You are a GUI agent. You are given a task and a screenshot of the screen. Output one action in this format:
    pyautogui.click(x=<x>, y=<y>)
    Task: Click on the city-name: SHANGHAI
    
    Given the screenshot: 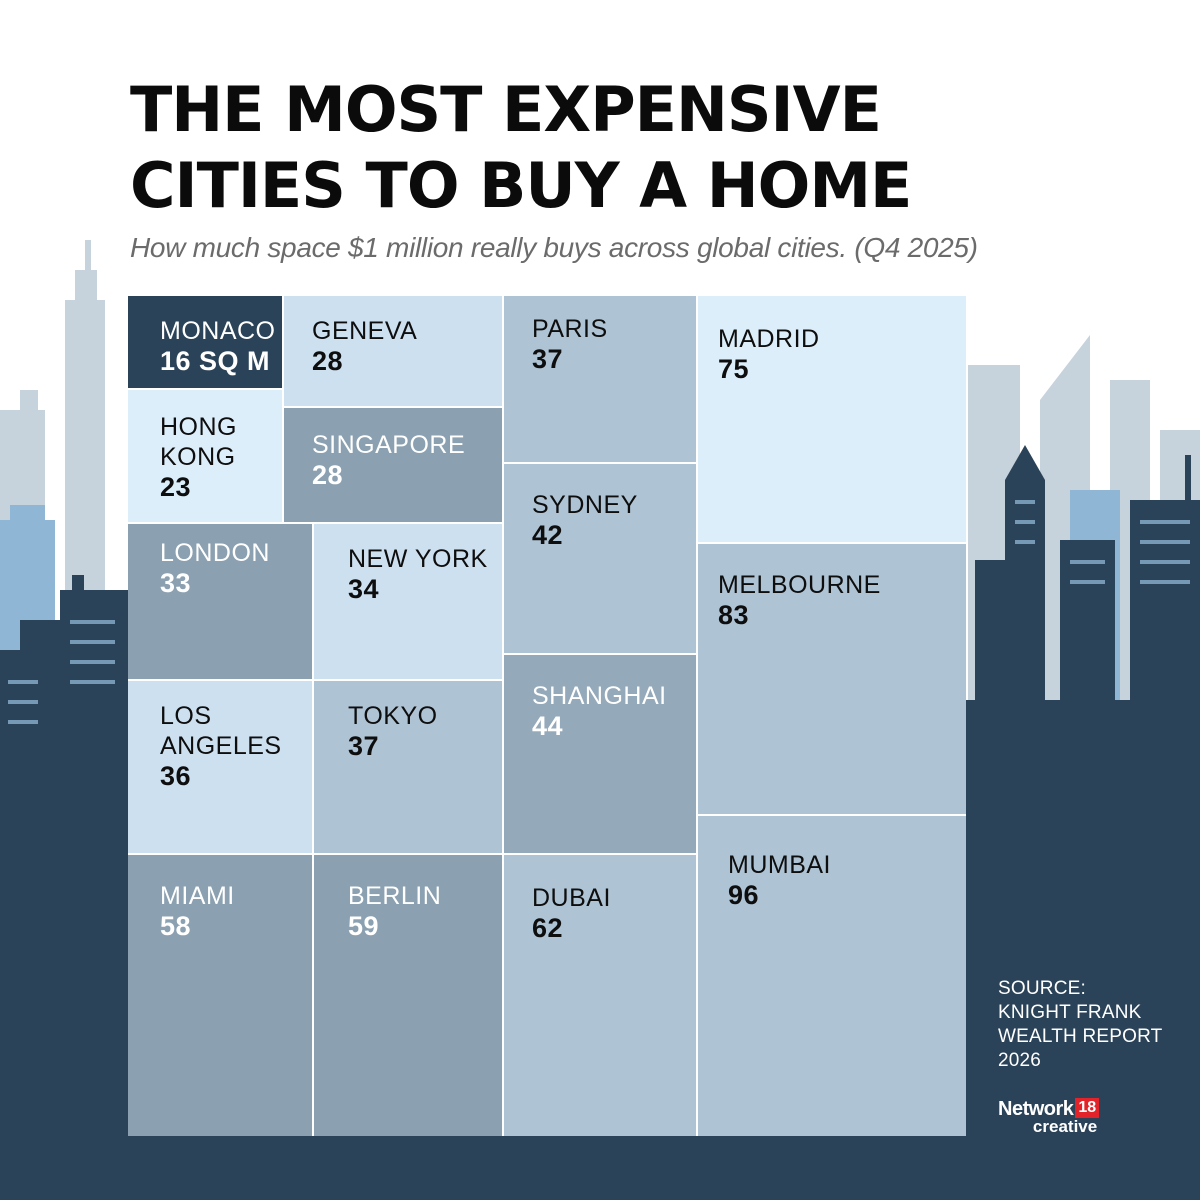 What is the action you would take?
    pyautogui.click(x=599, y=696)
    